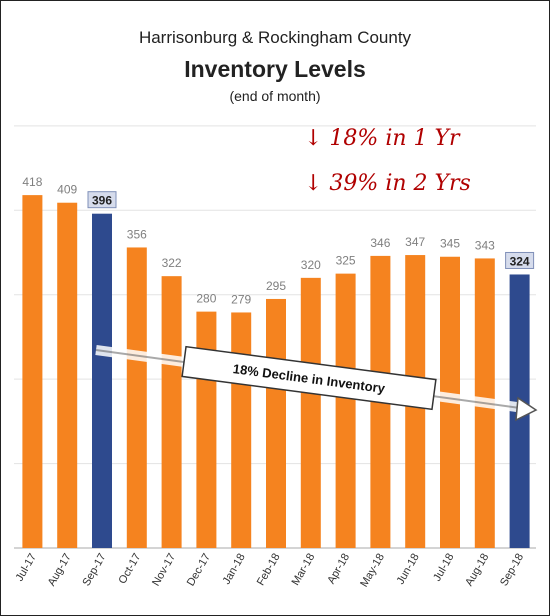 The image size is (550, 616). Describe the element at coordinates (137, 234) in the screenshot. I see `data-label-oct-17: 356` at that location.